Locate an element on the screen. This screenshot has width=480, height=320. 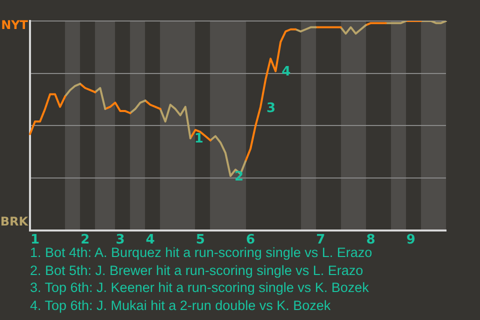
text: NYT is located at coordinates (15, 25).